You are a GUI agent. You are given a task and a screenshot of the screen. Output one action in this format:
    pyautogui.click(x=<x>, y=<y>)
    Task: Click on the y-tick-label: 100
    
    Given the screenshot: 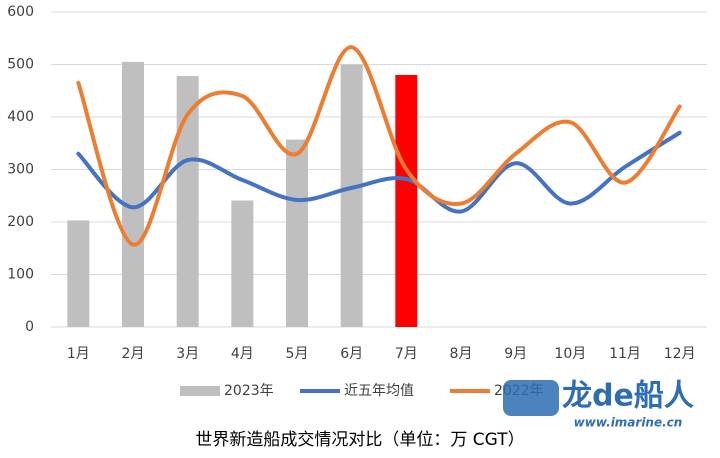 What is the action you would take?
    pyautogui.click(x=20, y=275)
    